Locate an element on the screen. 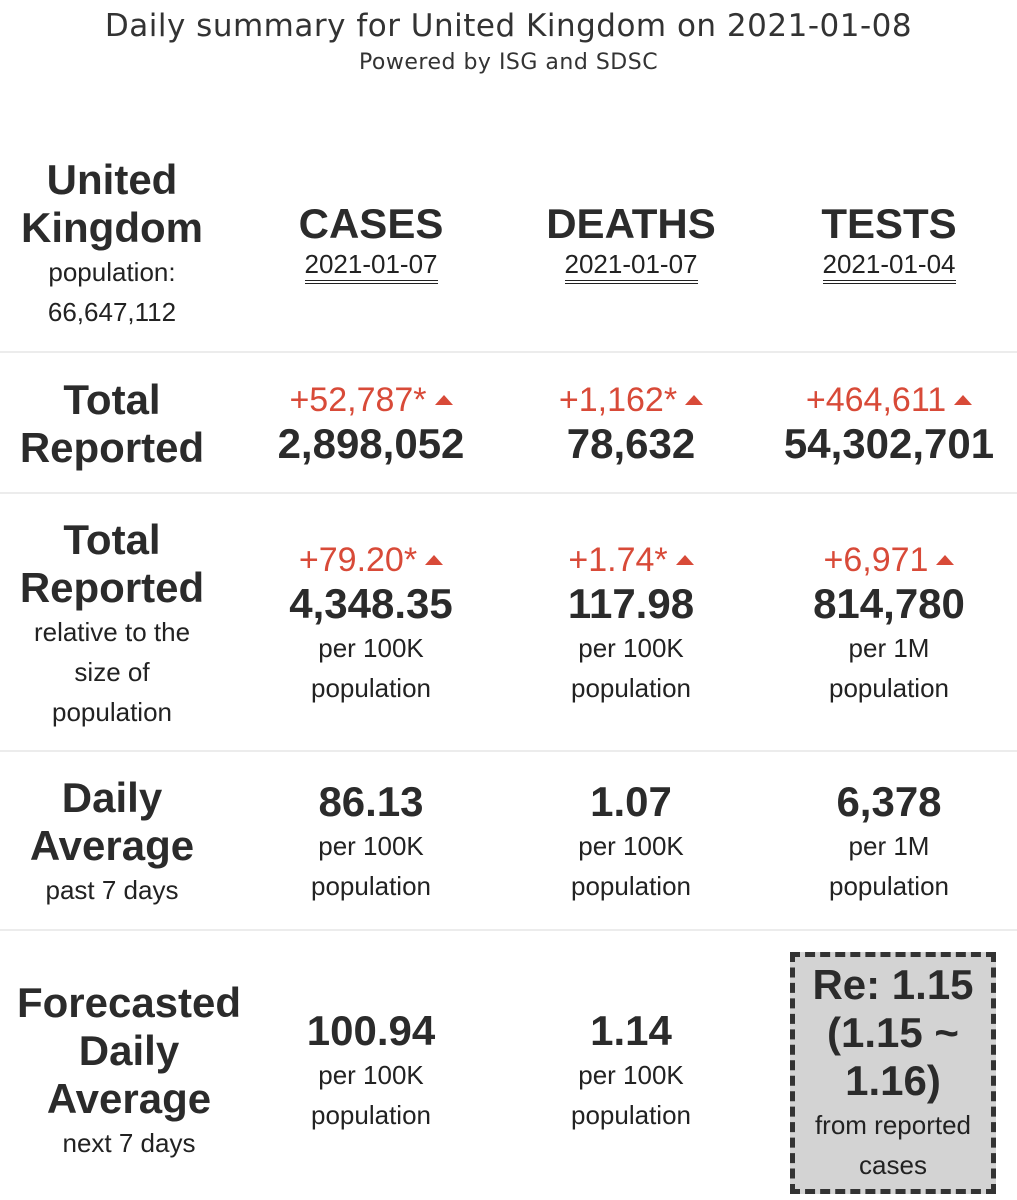 This screenshot has height=1200, width=1017. daily-label-sub: past 7 days is located at coordinates (112, 890).